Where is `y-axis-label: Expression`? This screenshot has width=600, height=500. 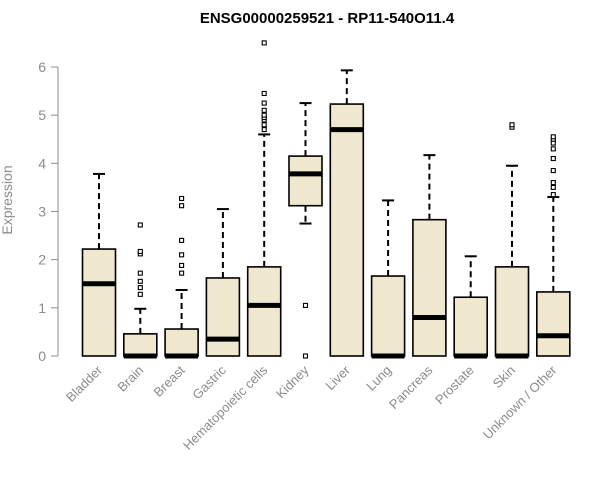
y-axis-label: Expression is located at coordinates (7, 199).